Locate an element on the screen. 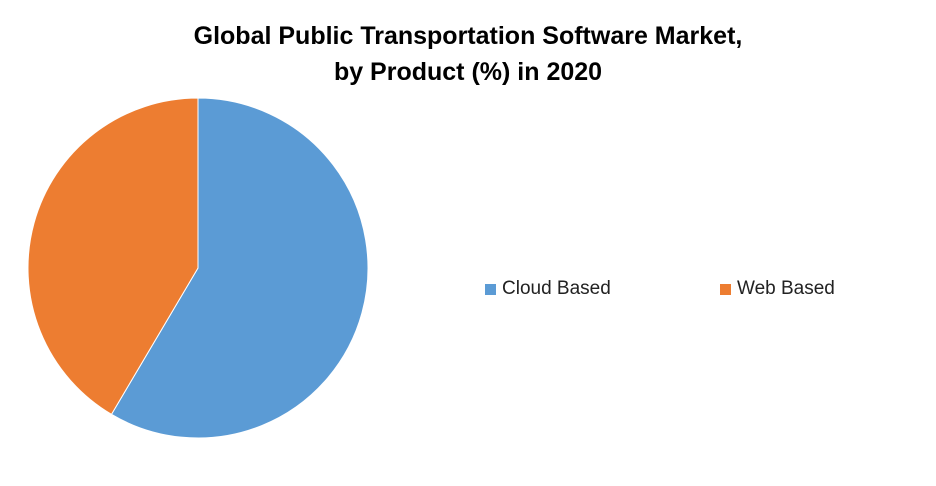 The image size is (936, 486). legend-label-cloud-based: Cloud Based is located at coordinates (556, 288).